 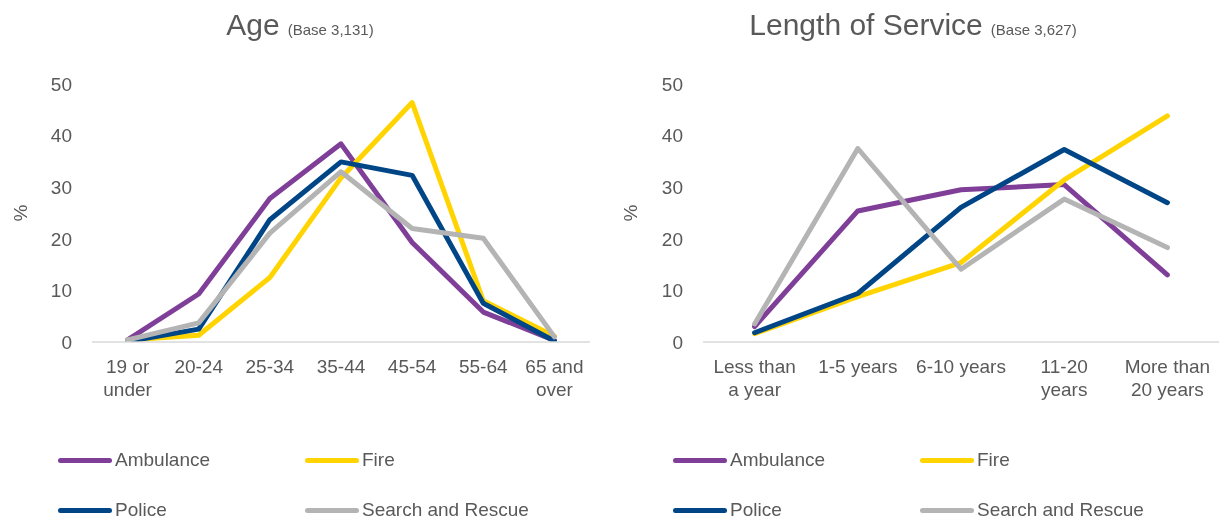 I want to click on x-tick-label: 19 or under, so click(x=128, y=378).